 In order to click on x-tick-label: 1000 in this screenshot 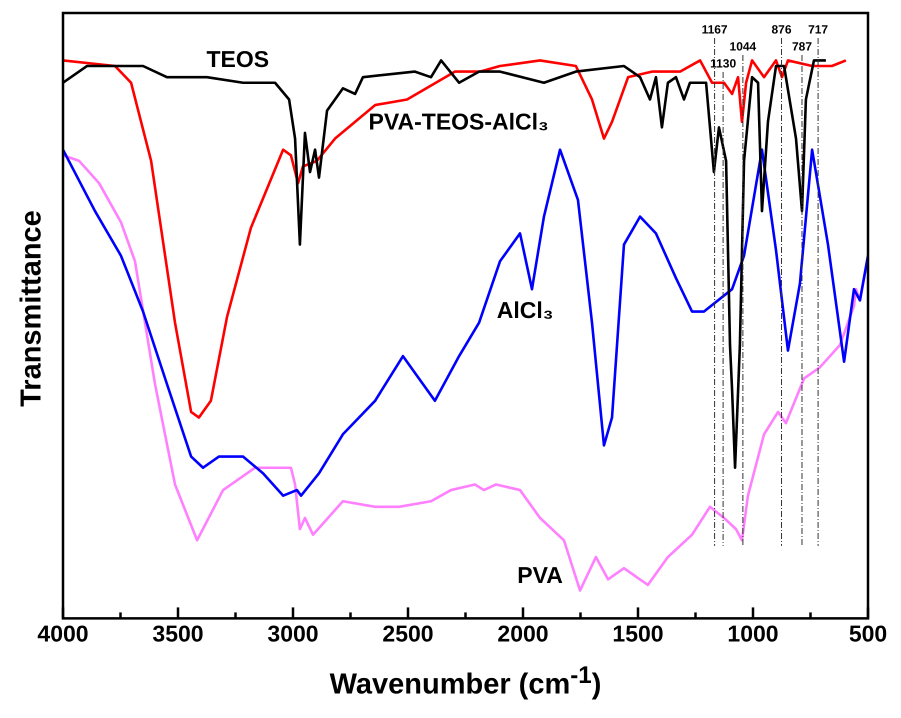, I will do `click(753, 633)`.